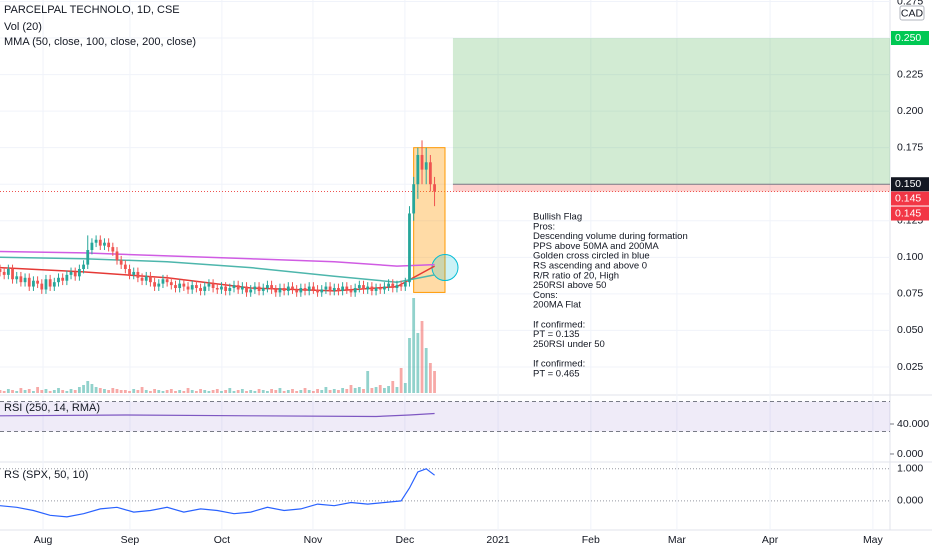  I want to click on entry-tag-bg, so click(910, 184).